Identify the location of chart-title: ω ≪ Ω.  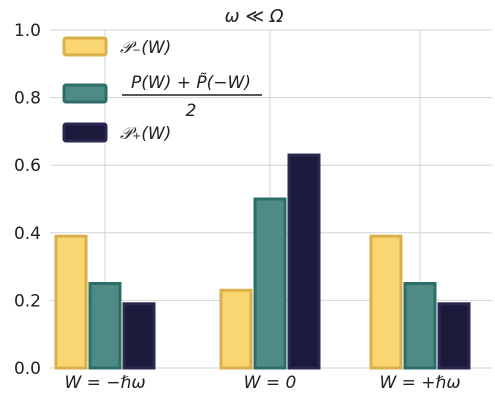
(253, 16).